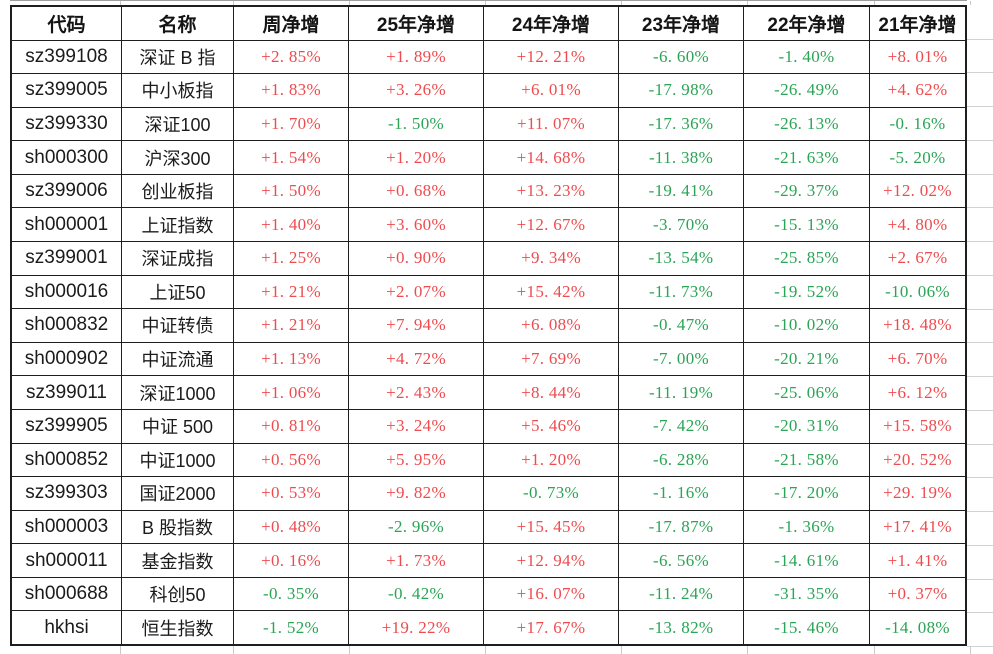 Image resolution: width=993 pixels, height=654 pixels. I want to click on value-cell: -26. 49%, so click(807, 90).